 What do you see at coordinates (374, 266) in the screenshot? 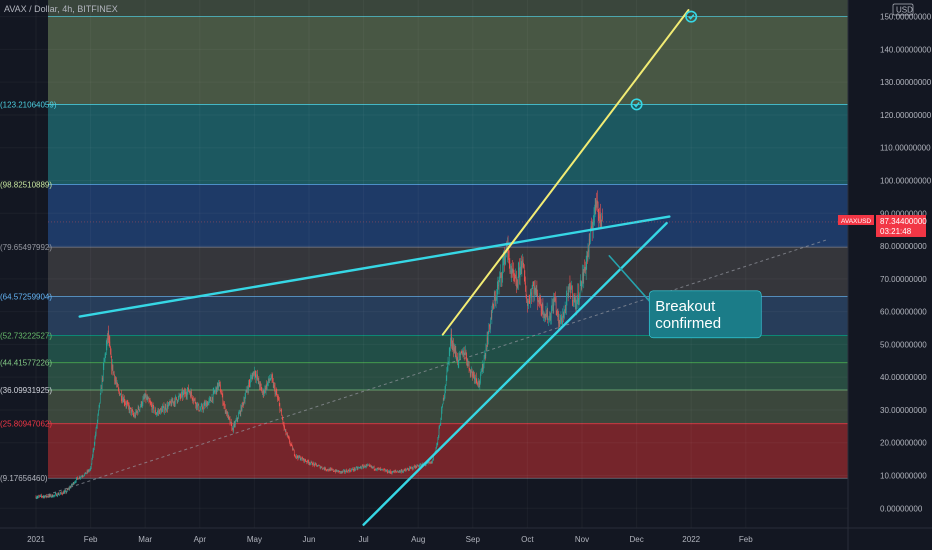
I see `resistance-trendline` at bounding box center [374, 266].